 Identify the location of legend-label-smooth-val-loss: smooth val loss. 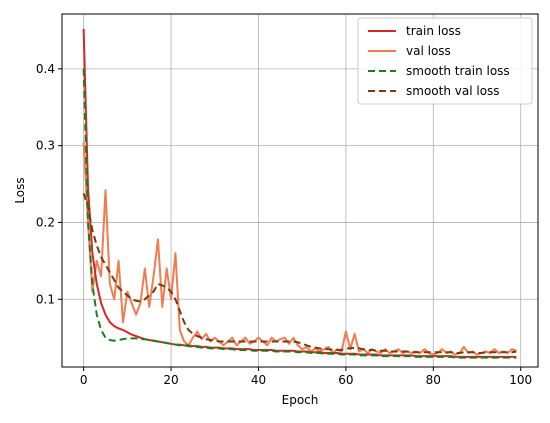
(453, 91).